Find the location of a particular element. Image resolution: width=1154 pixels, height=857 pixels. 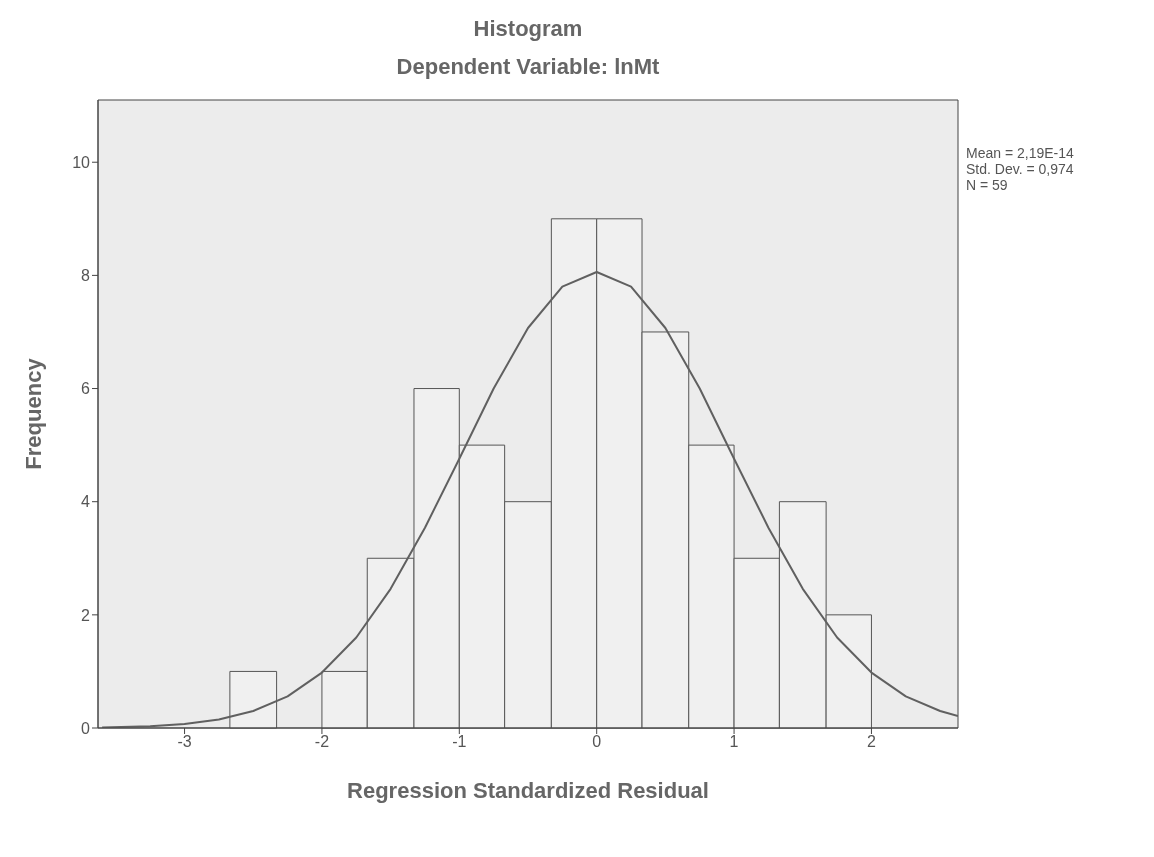

x-tick-label: 2 is located at coordinates (871, 742).